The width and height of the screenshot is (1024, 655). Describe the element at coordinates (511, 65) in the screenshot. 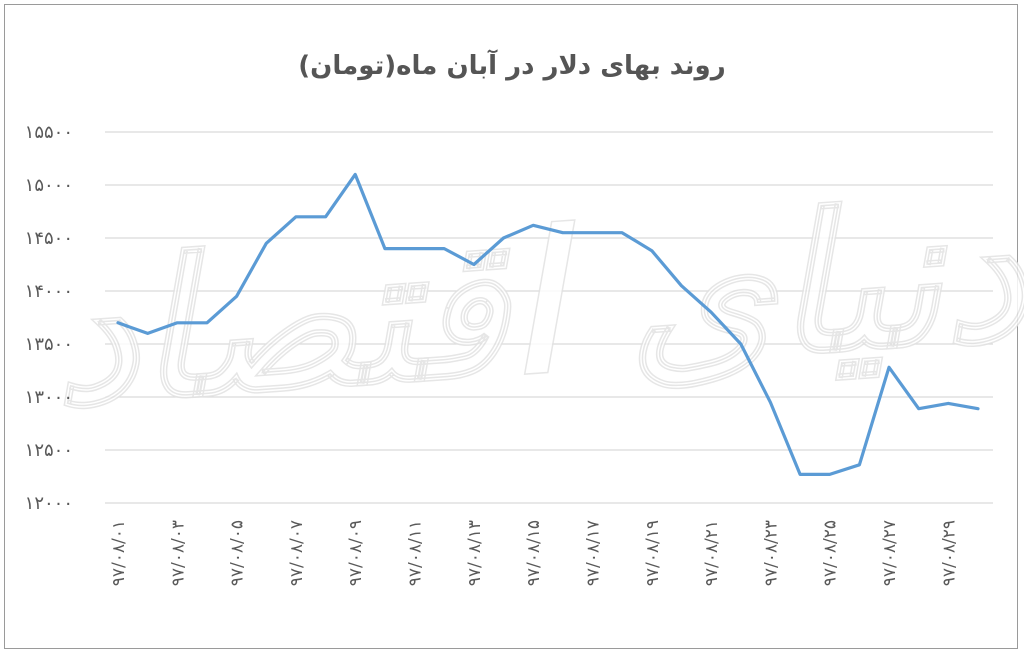

I see `chart-title: روند بهای دلار در آبان ماه(تومان)` at that location.